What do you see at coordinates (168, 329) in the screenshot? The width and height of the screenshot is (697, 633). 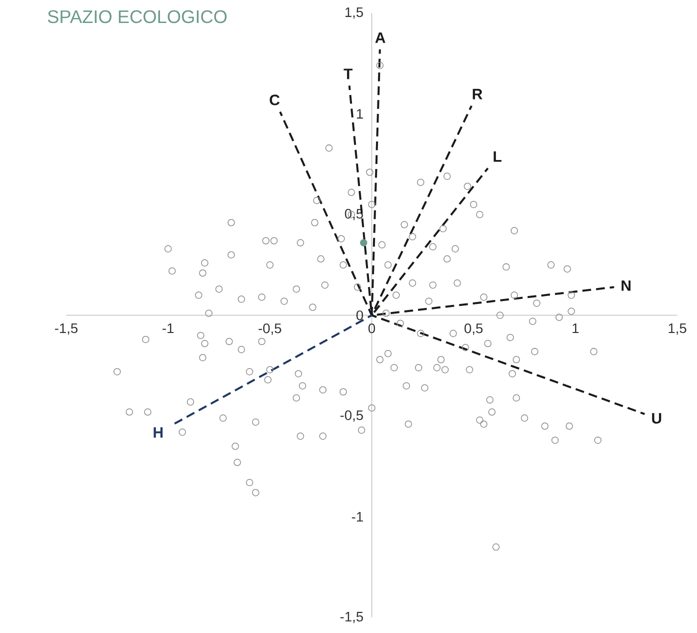 I see `x-tick-label: -1` at bounding box center [168, 329].